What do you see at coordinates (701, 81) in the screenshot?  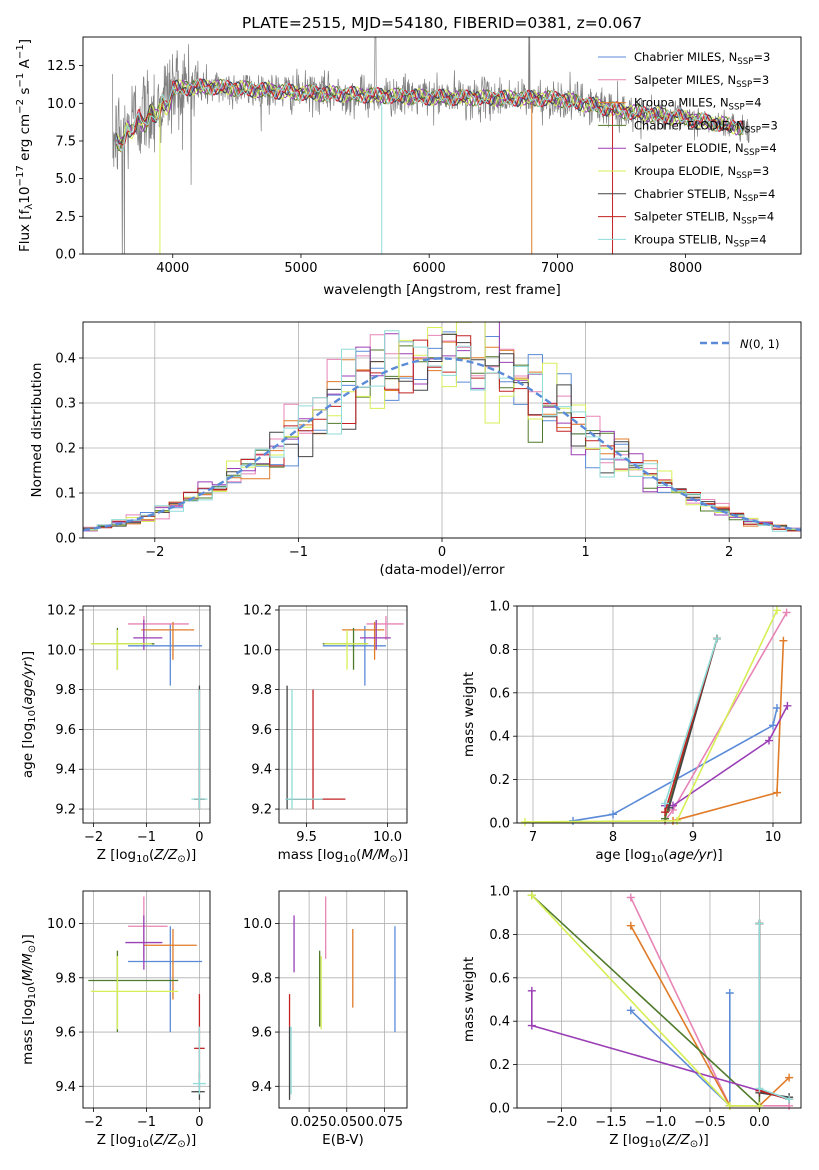 I see `legend-label-salpeter-miles: Salpeter MILES, NSSP=3` at bounding box center [701, 81].